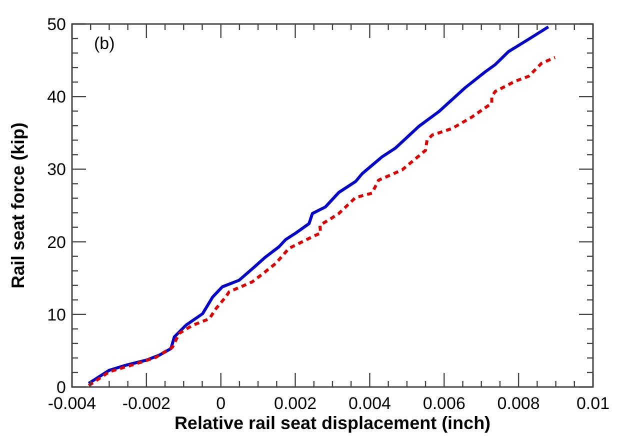 The width and height of the screenshot is (633, 437). Describe the element at coordinates (295, 403) in the screenshot. I see `x-tick-label: 0.002` at that location.